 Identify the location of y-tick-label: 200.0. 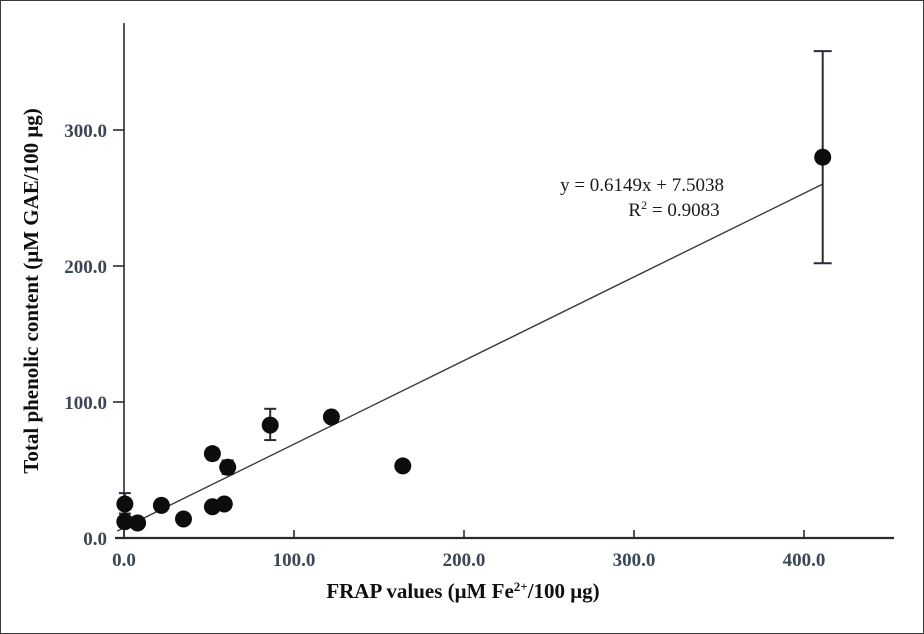
(85, 267).